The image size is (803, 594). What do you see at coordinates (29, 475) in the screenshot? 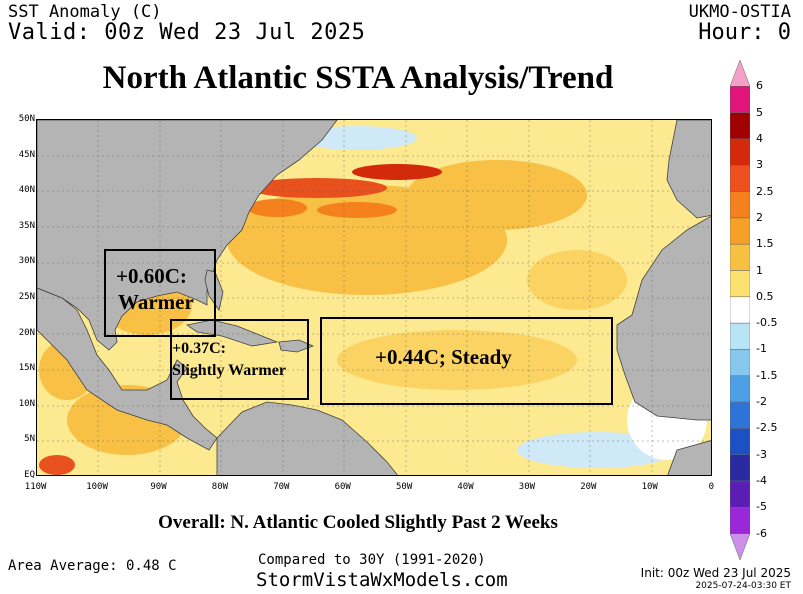
I see `latitude-label: EQ` at bounding box center [29, 475].